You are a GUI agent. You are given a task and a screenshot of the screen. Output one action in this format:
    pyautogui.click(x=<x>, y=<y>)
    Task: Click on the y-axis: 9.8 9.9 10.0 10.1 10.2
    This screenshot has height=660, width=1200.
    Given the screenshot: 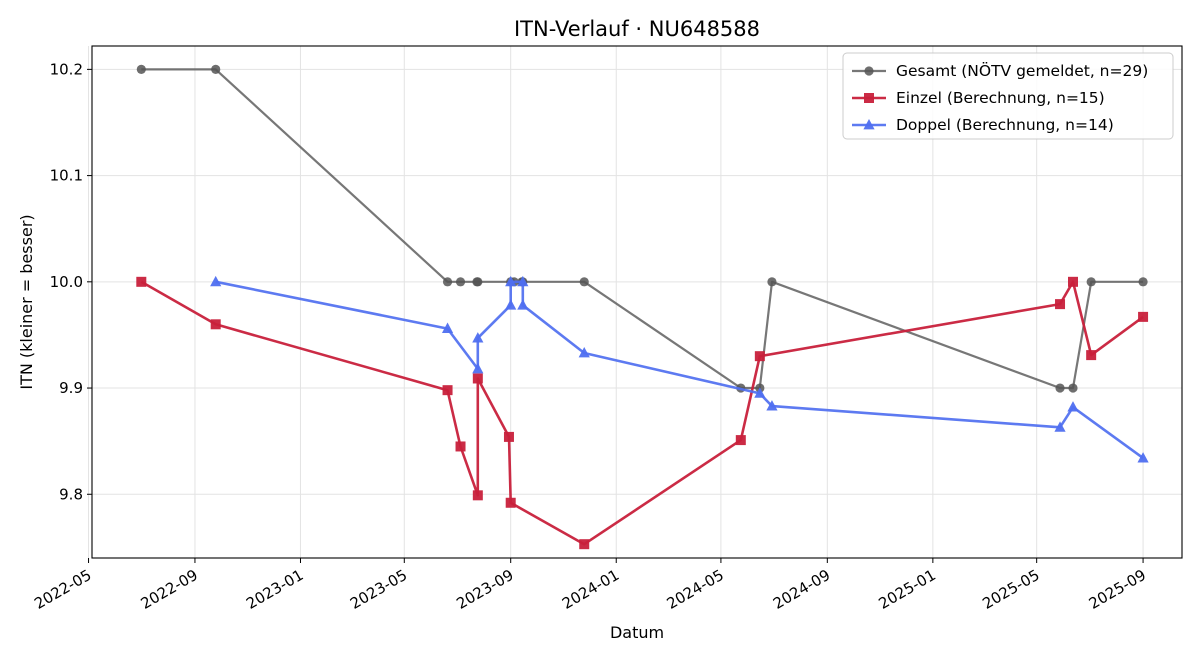 What is the action you would take?
    pyautogui.click(x=71, y=281)
    